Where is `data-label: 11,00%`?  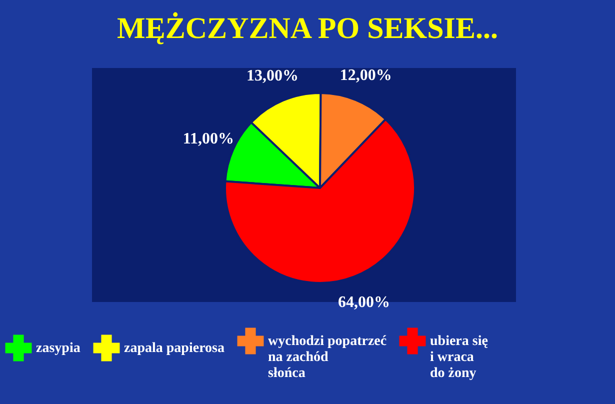
data-label: 11,00% is located at coordinates (208, 139).